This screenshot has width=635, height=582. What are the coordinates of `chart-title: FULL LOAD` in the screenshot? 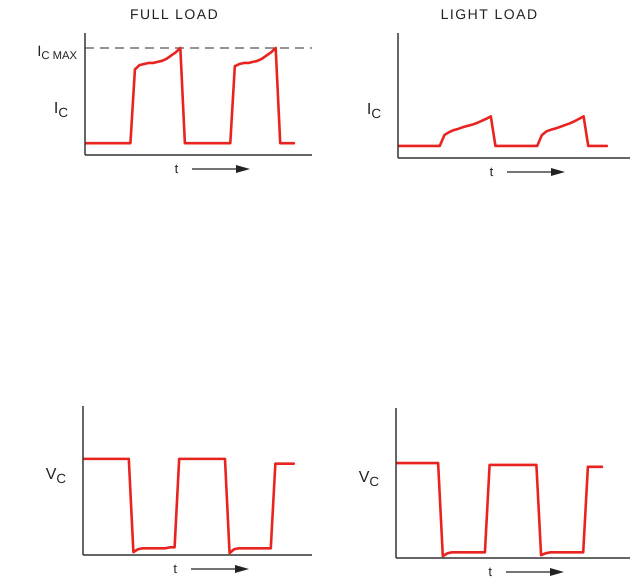 It's located at (174, 14).